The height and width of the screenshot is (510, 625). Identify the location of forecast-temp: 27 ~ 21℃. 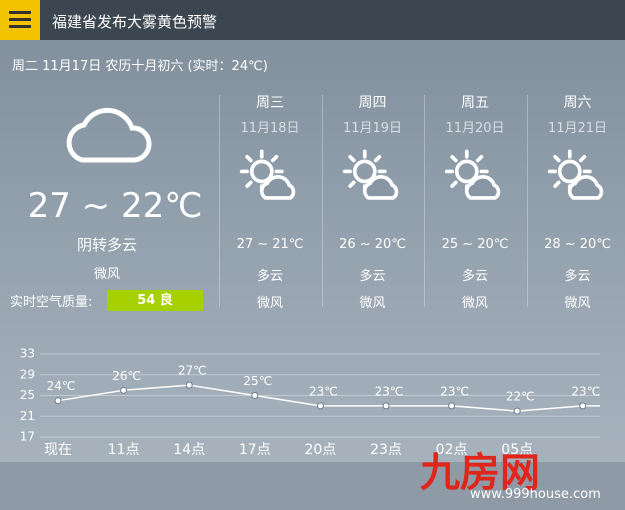
(270, 244).